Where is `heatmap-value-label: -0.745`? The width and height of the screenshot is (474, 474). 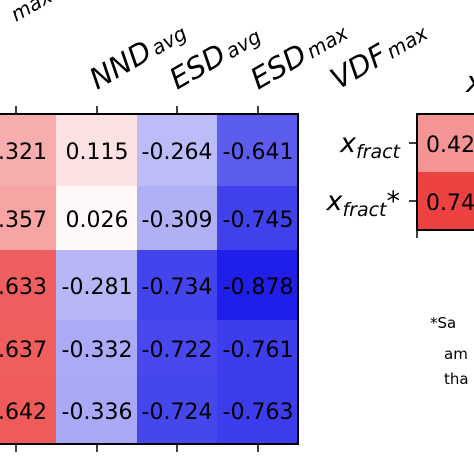
heatmap-value-label: -0.745 is located at coordinates (258, 220).